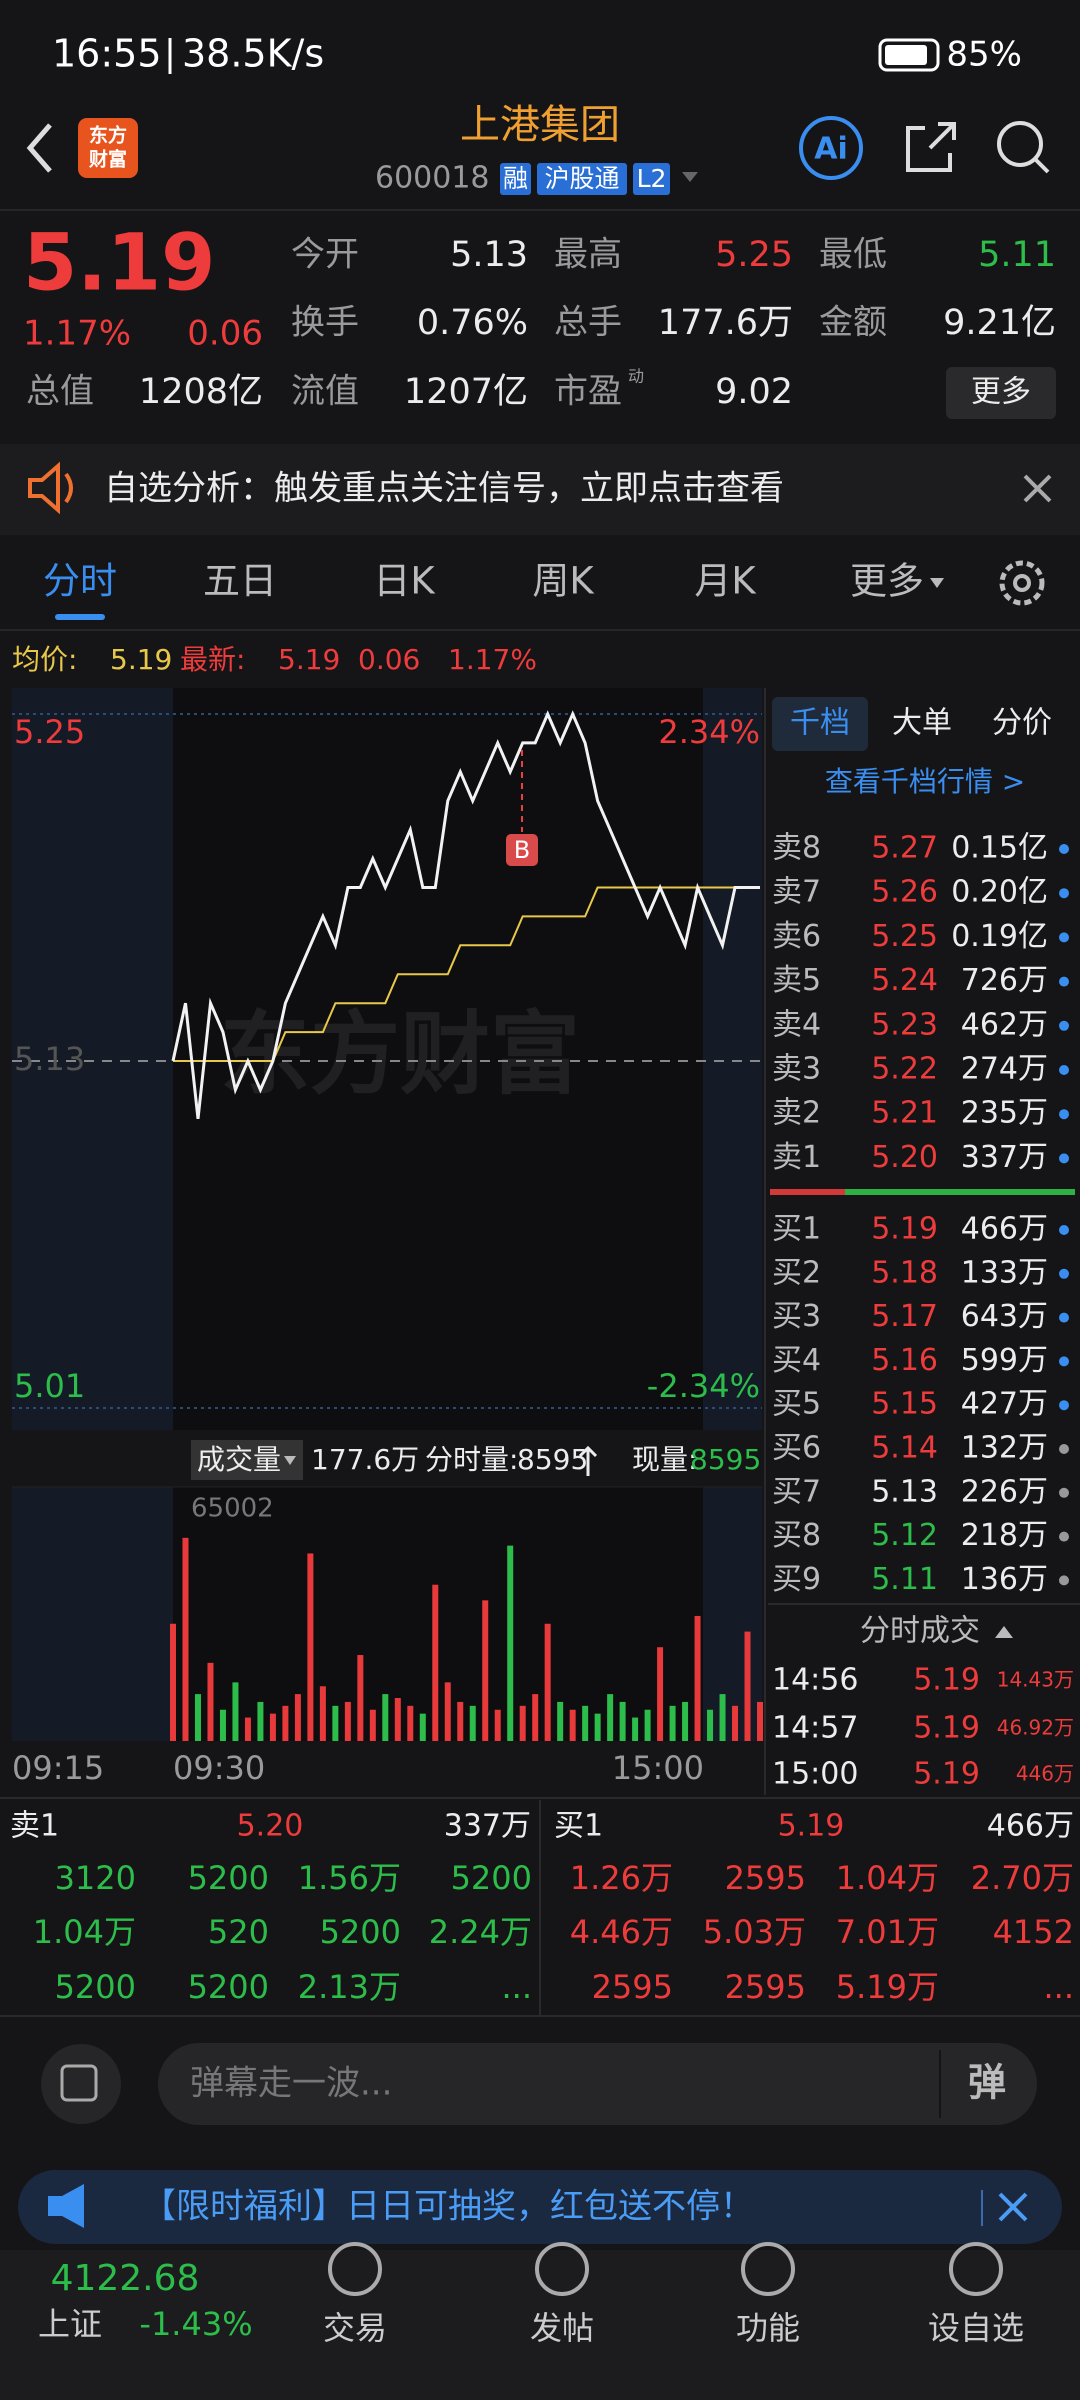 The width and height of the screenshot is (1080, 2400). Describe the element at coordinates (119, 263) in the screenshot. I see `last-price: 5.19` at that location.